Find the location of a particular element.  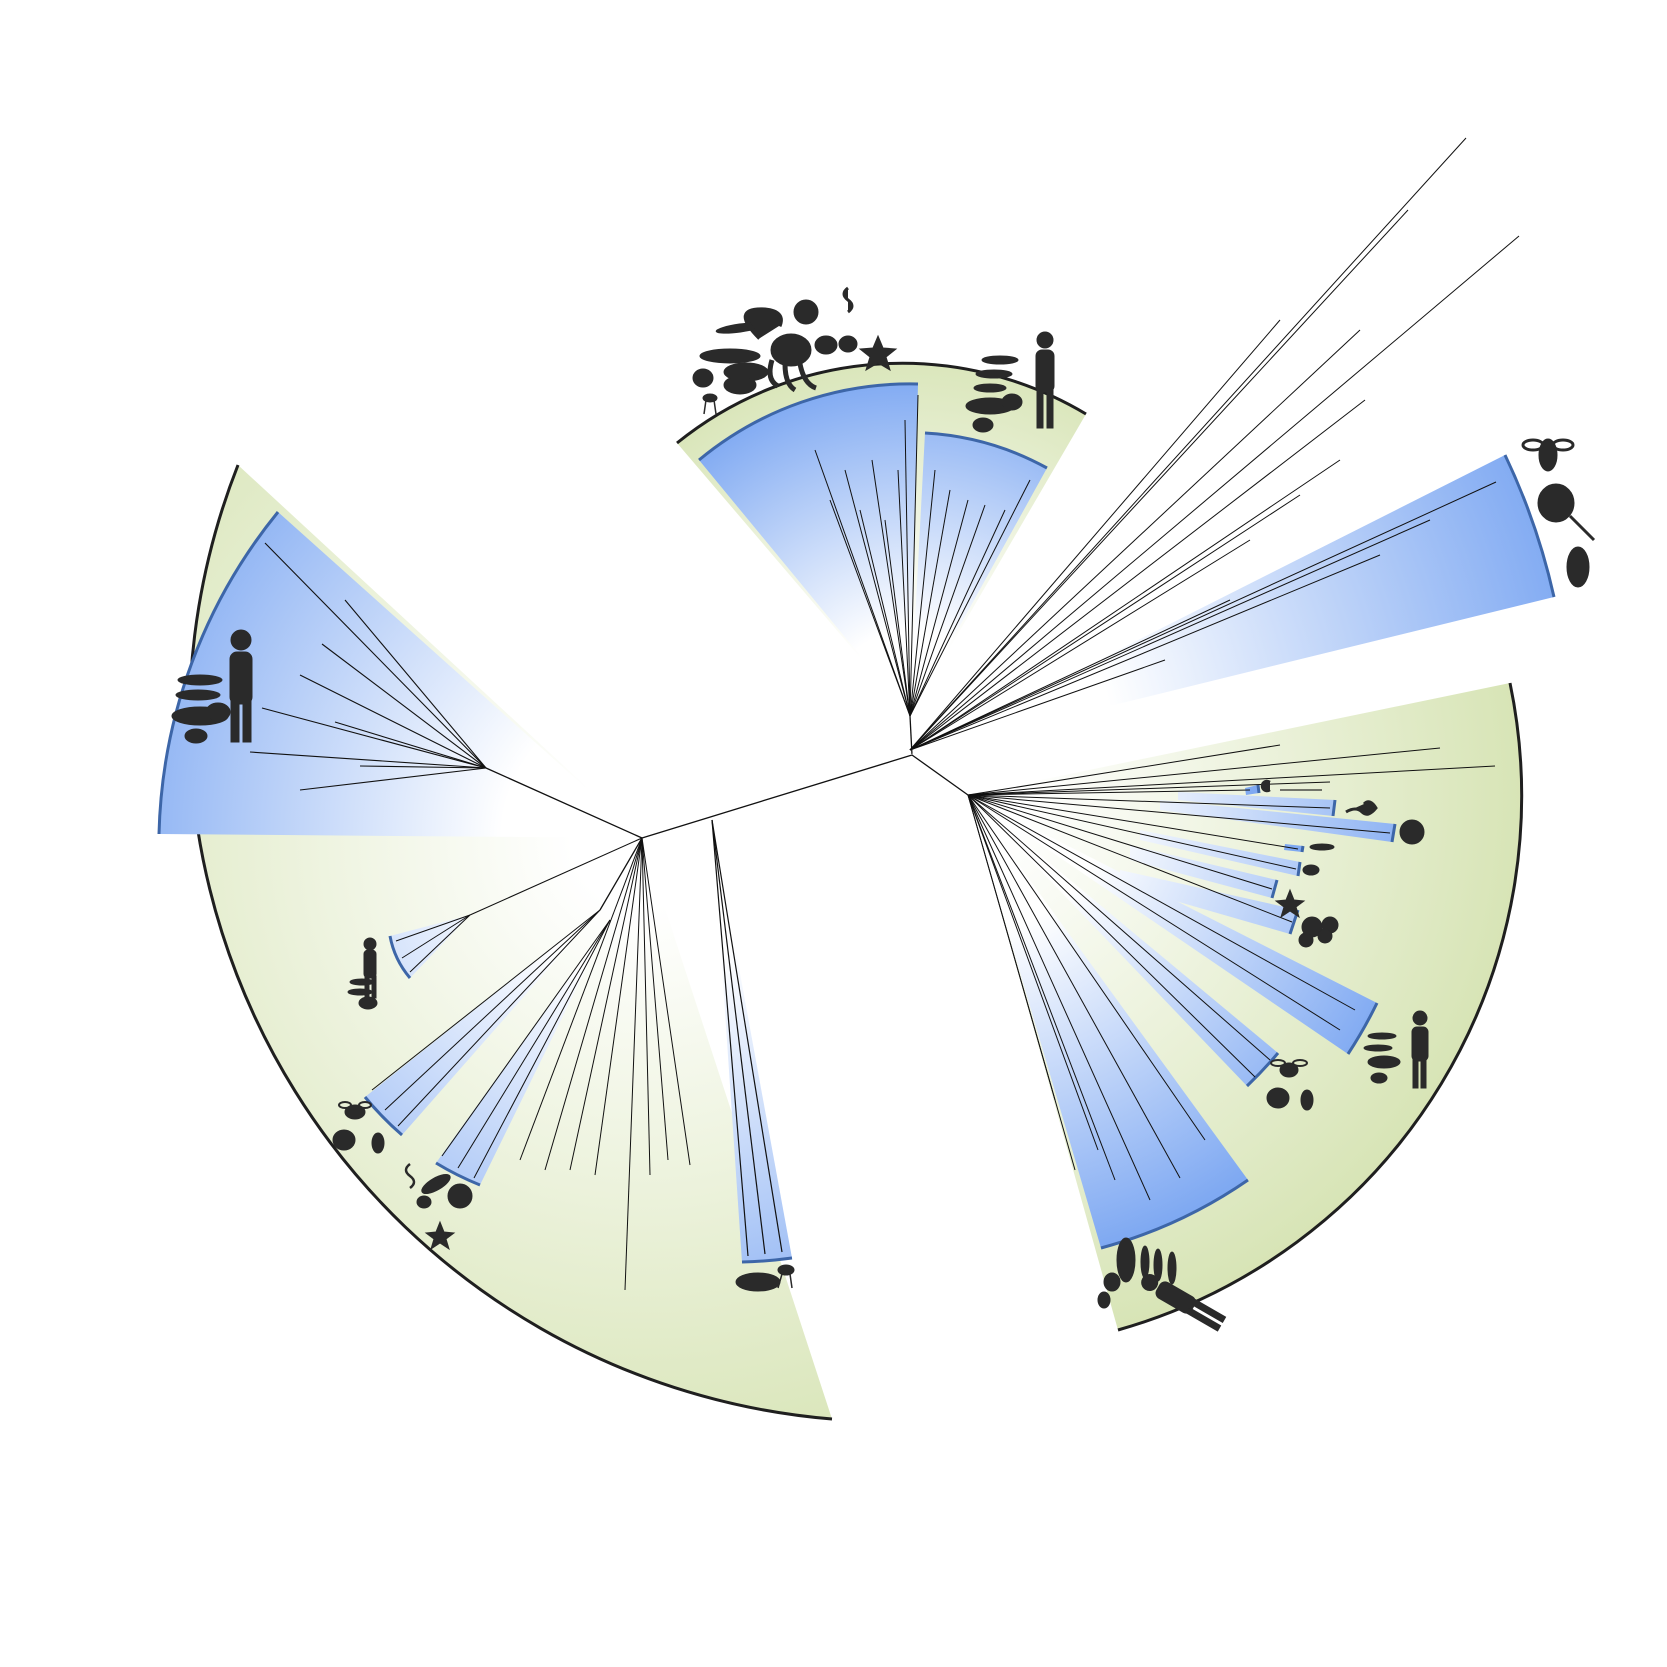

arthropods-right-mid-wedge is located at coordinates (1123, 940).